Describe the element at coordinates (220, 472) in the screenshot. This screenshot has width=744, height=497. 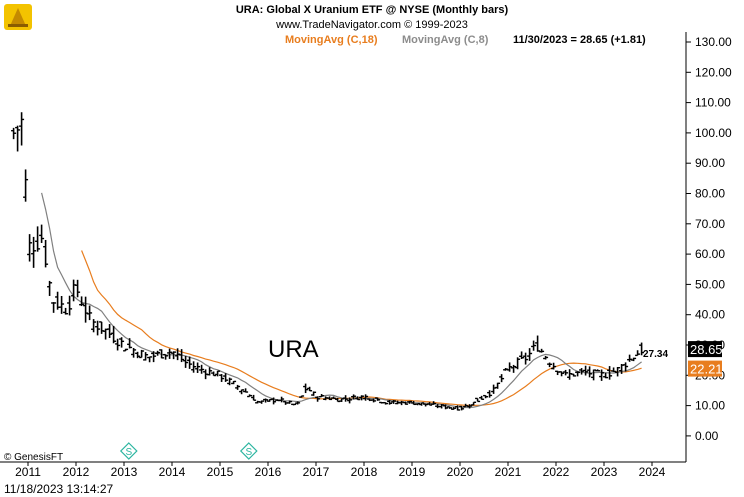
I see `x-tick-label: 2015` at that location.